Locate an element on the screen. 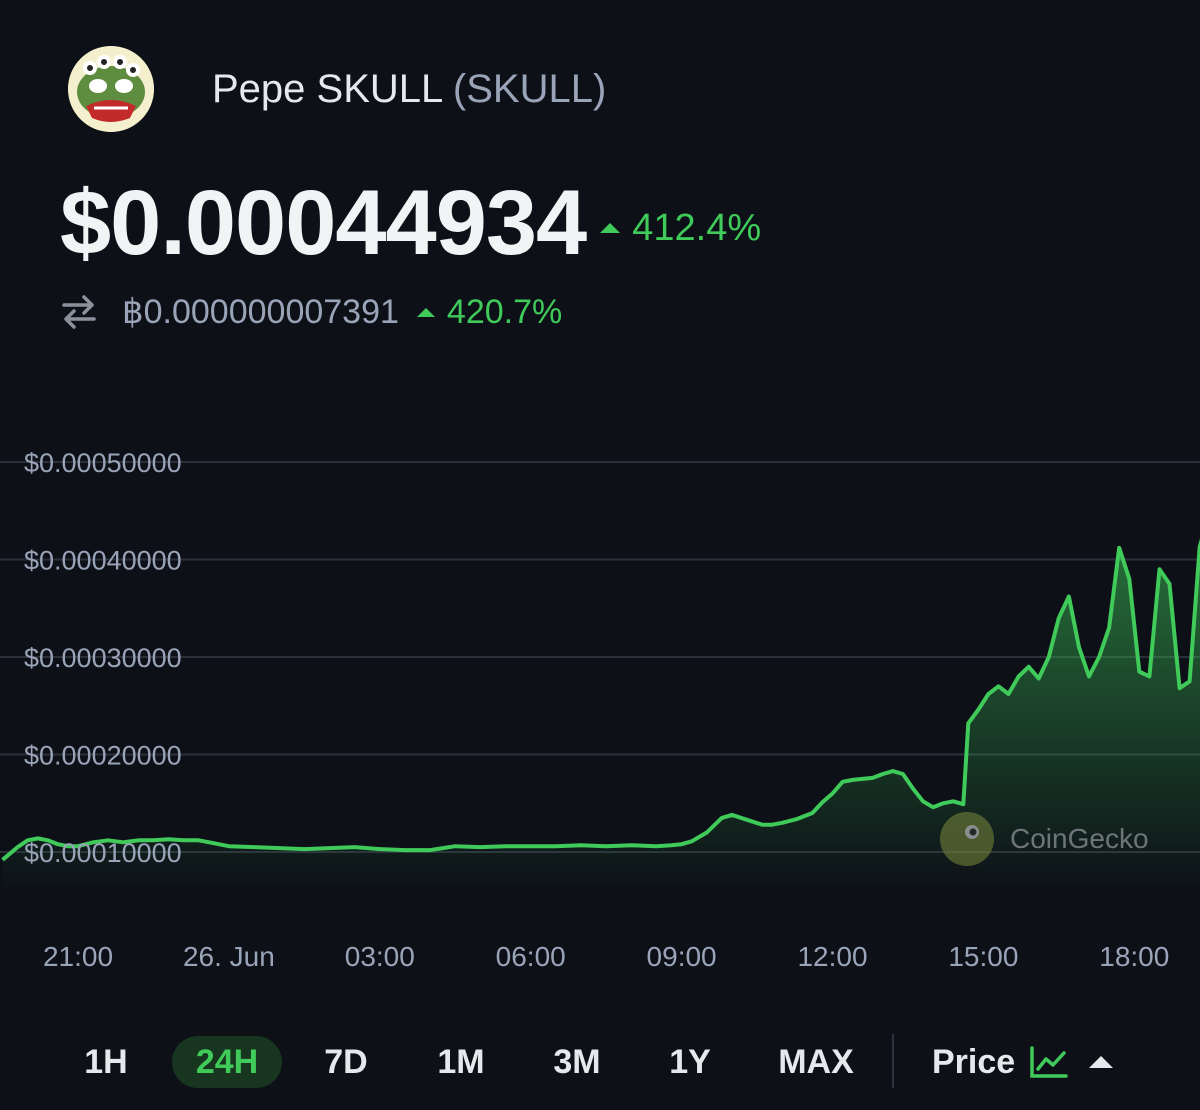  coin-title: Pepe SKULL (SKULL) is located at coordinates (409, 89).